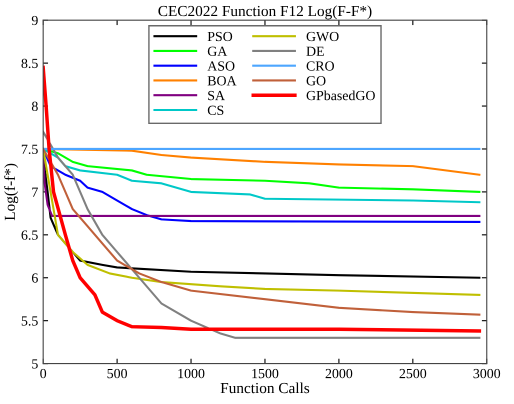 The width and height of the screenshot is (514, 404). Describe the element at coordinates (43, 373) in the screenshot. I see `x-tick-label: 0` at that location.